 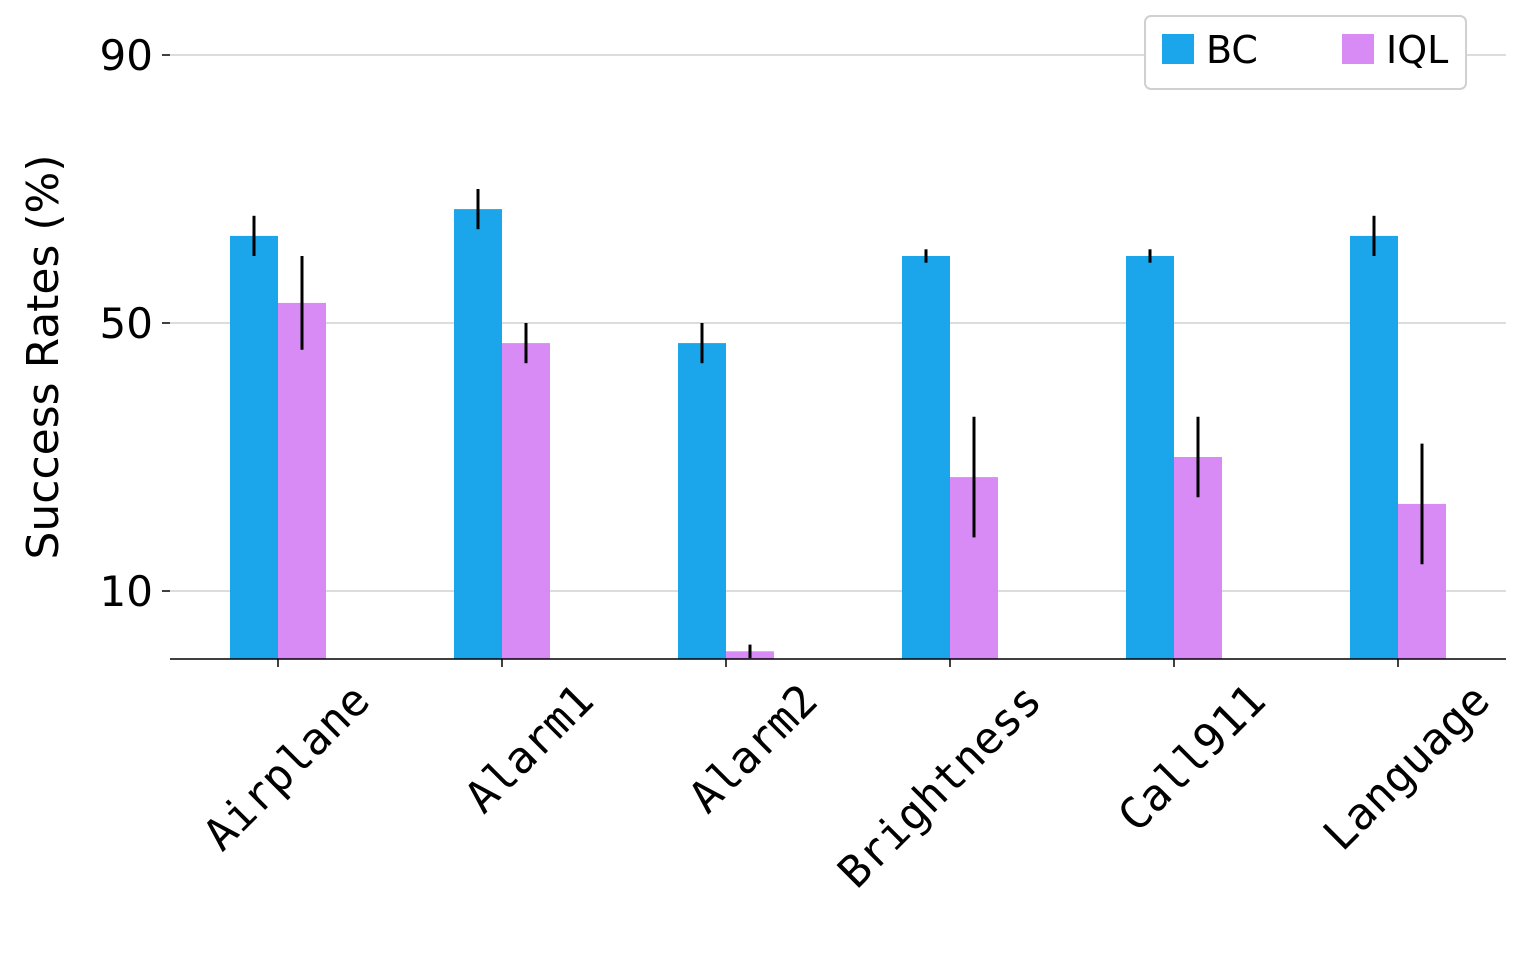 I want to click on y-tick-label-50: 50, so click(x=126, y=323).